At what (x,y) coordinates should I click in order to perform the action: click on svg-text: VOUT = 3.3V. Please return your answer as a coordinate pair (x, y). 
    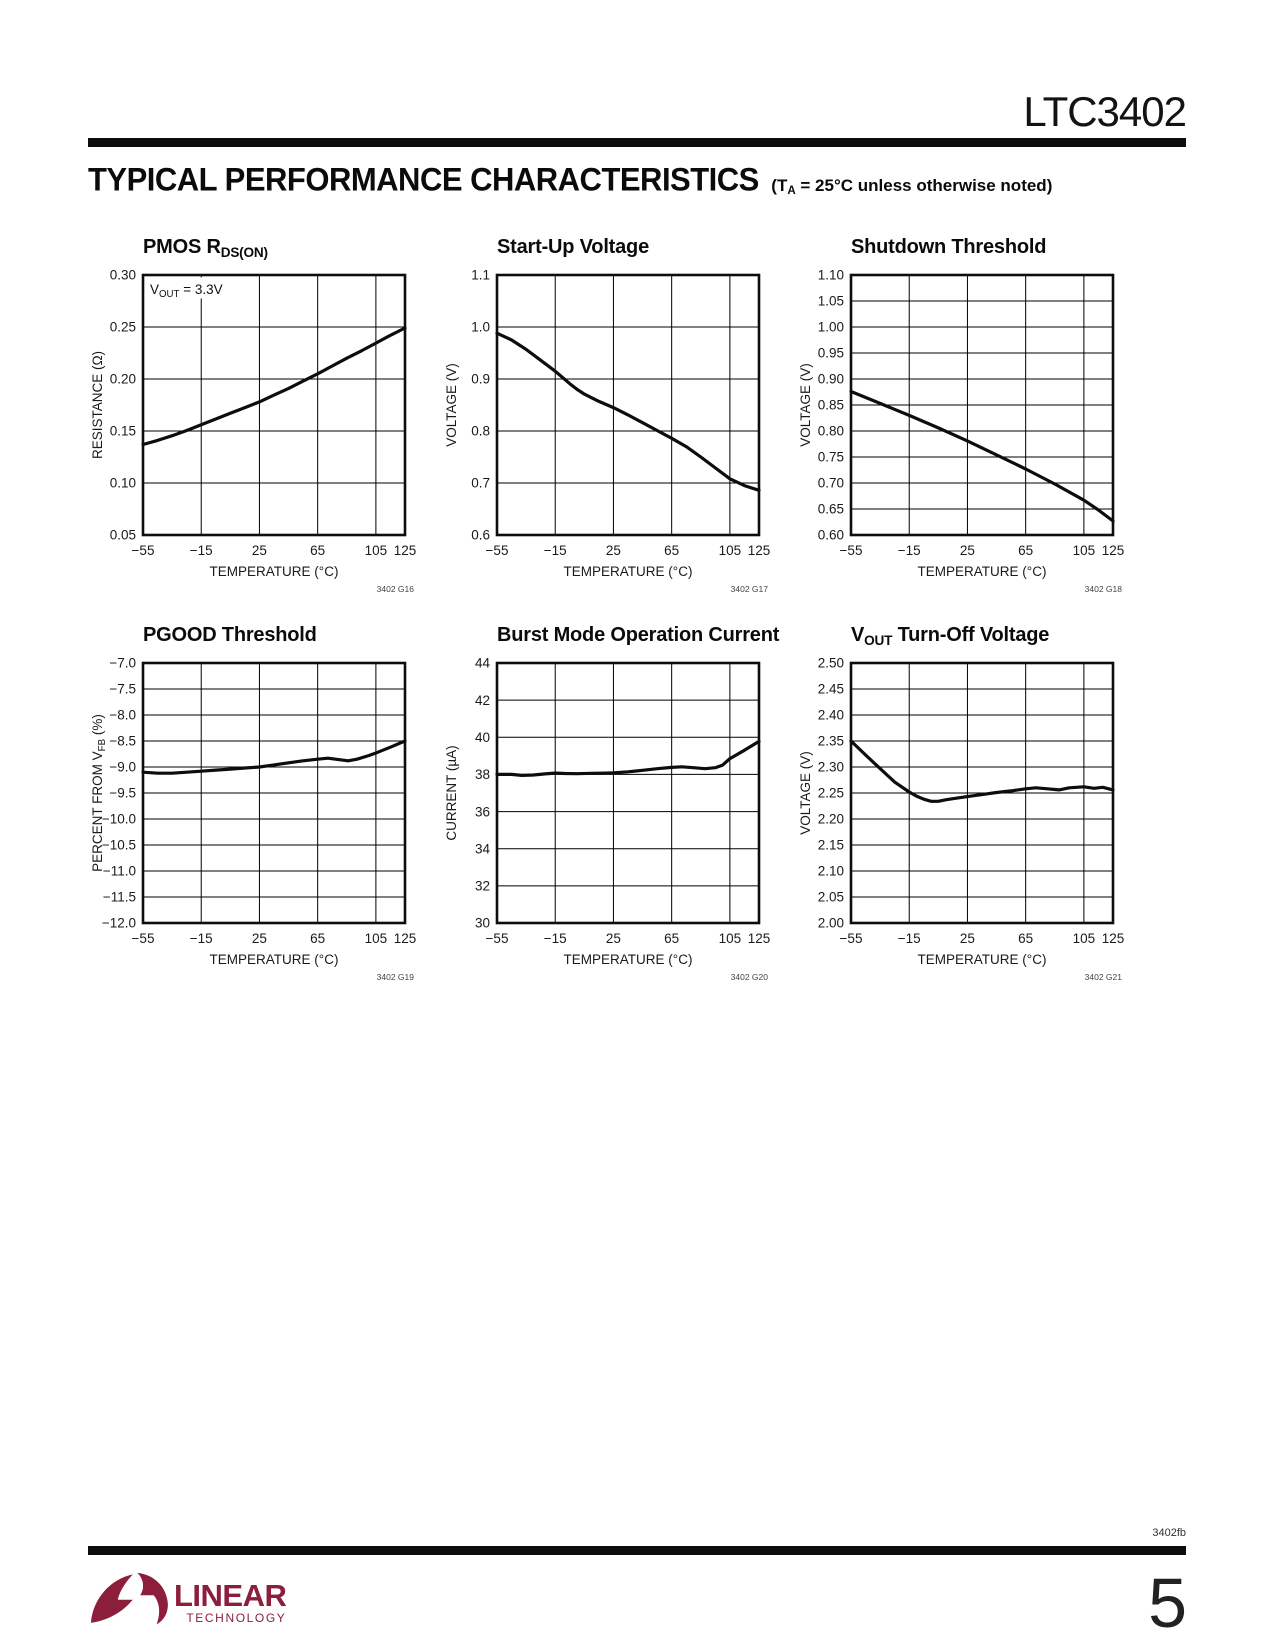
    Looking at the image, I should click on (186, 291).